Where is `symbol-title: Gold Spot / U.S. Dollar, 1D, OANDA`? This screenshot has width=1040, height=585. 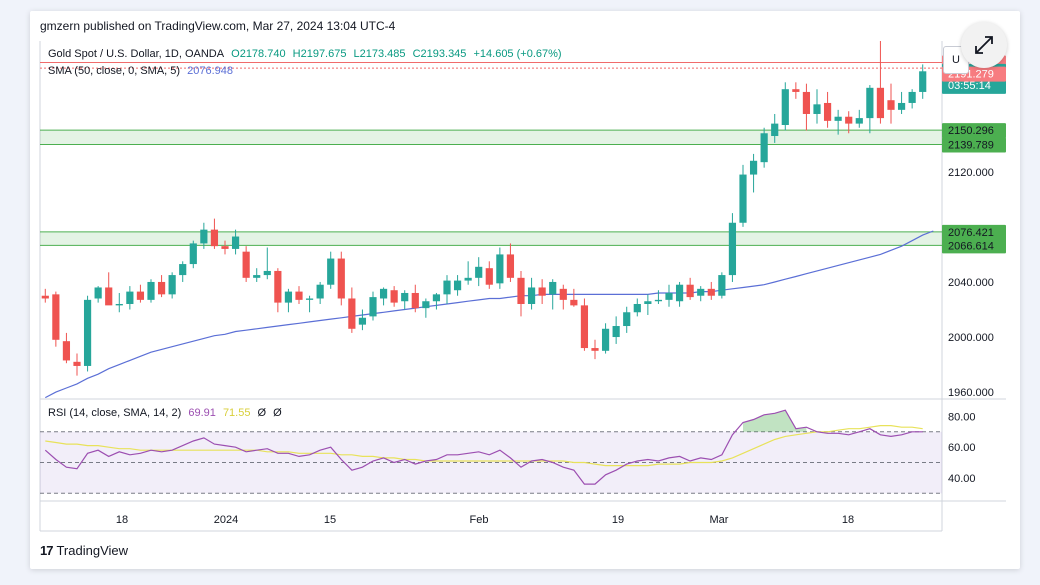
symbol-title: Gold Spot / U.S. Dollar, 1D, OANDA is located at coordinates (136, 54).